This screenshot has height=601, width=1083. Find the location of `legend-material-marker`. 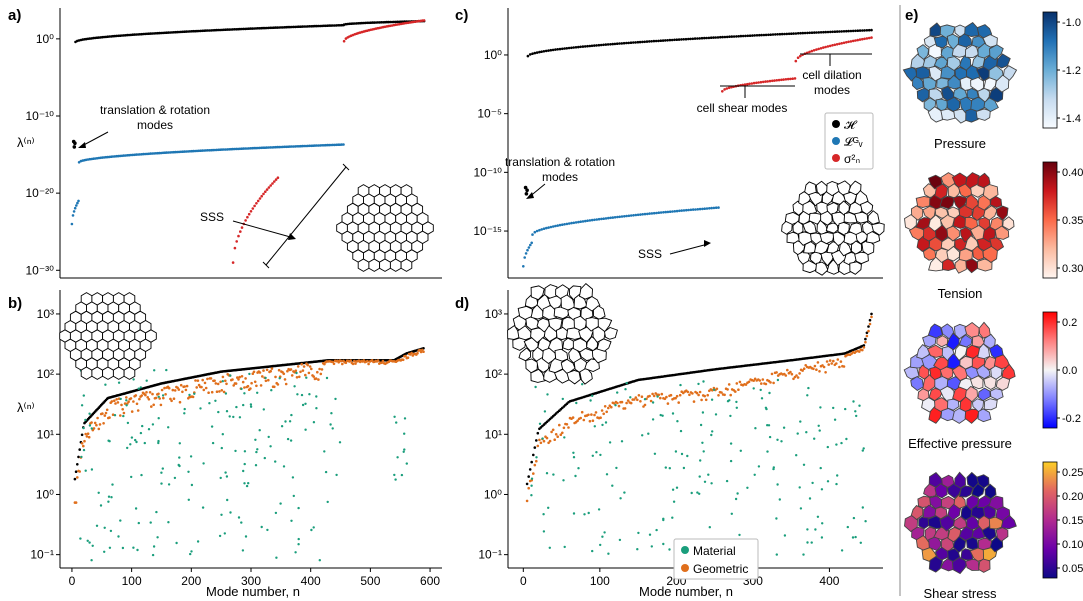

legend-material-marker is located at coordinates (685, 550).